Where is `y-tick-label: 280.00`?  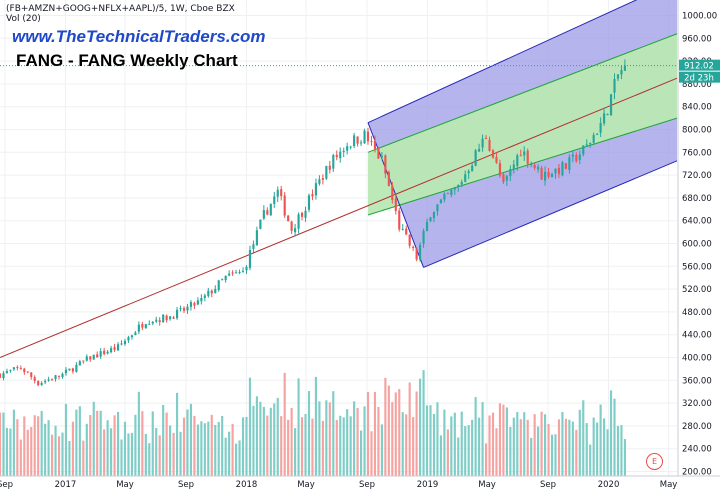 y-tick-label: 280.00 is located at coordinates (697, 427).